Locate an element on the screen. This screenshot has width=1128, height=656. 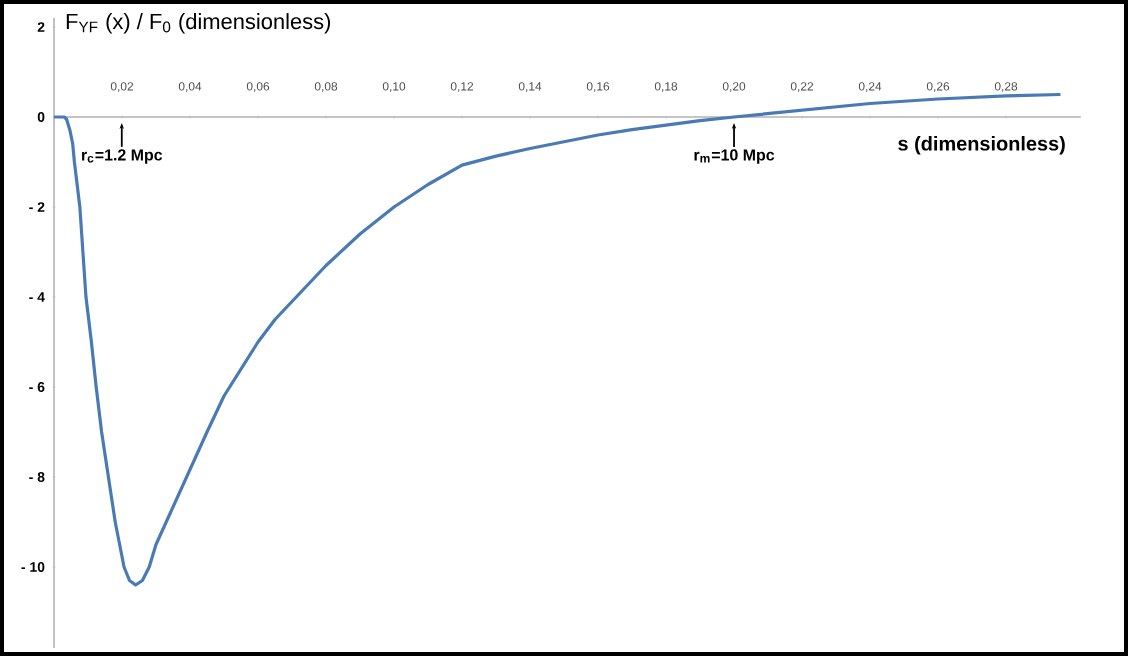
y-axis-title: F$_{YF}$ (x) / F$_{0}$ (dimensionless) is located at coordinates (198, 23).